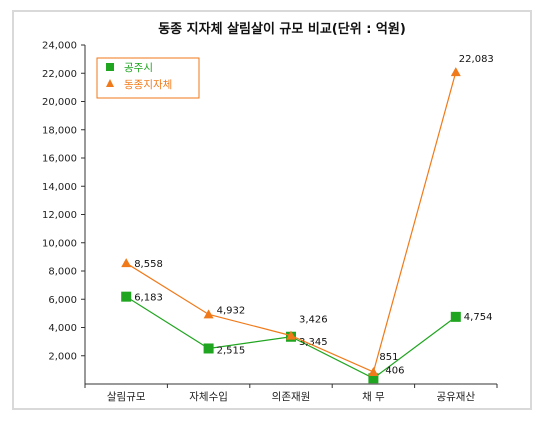  I want to click on data-label: 406, so click(394, 370).